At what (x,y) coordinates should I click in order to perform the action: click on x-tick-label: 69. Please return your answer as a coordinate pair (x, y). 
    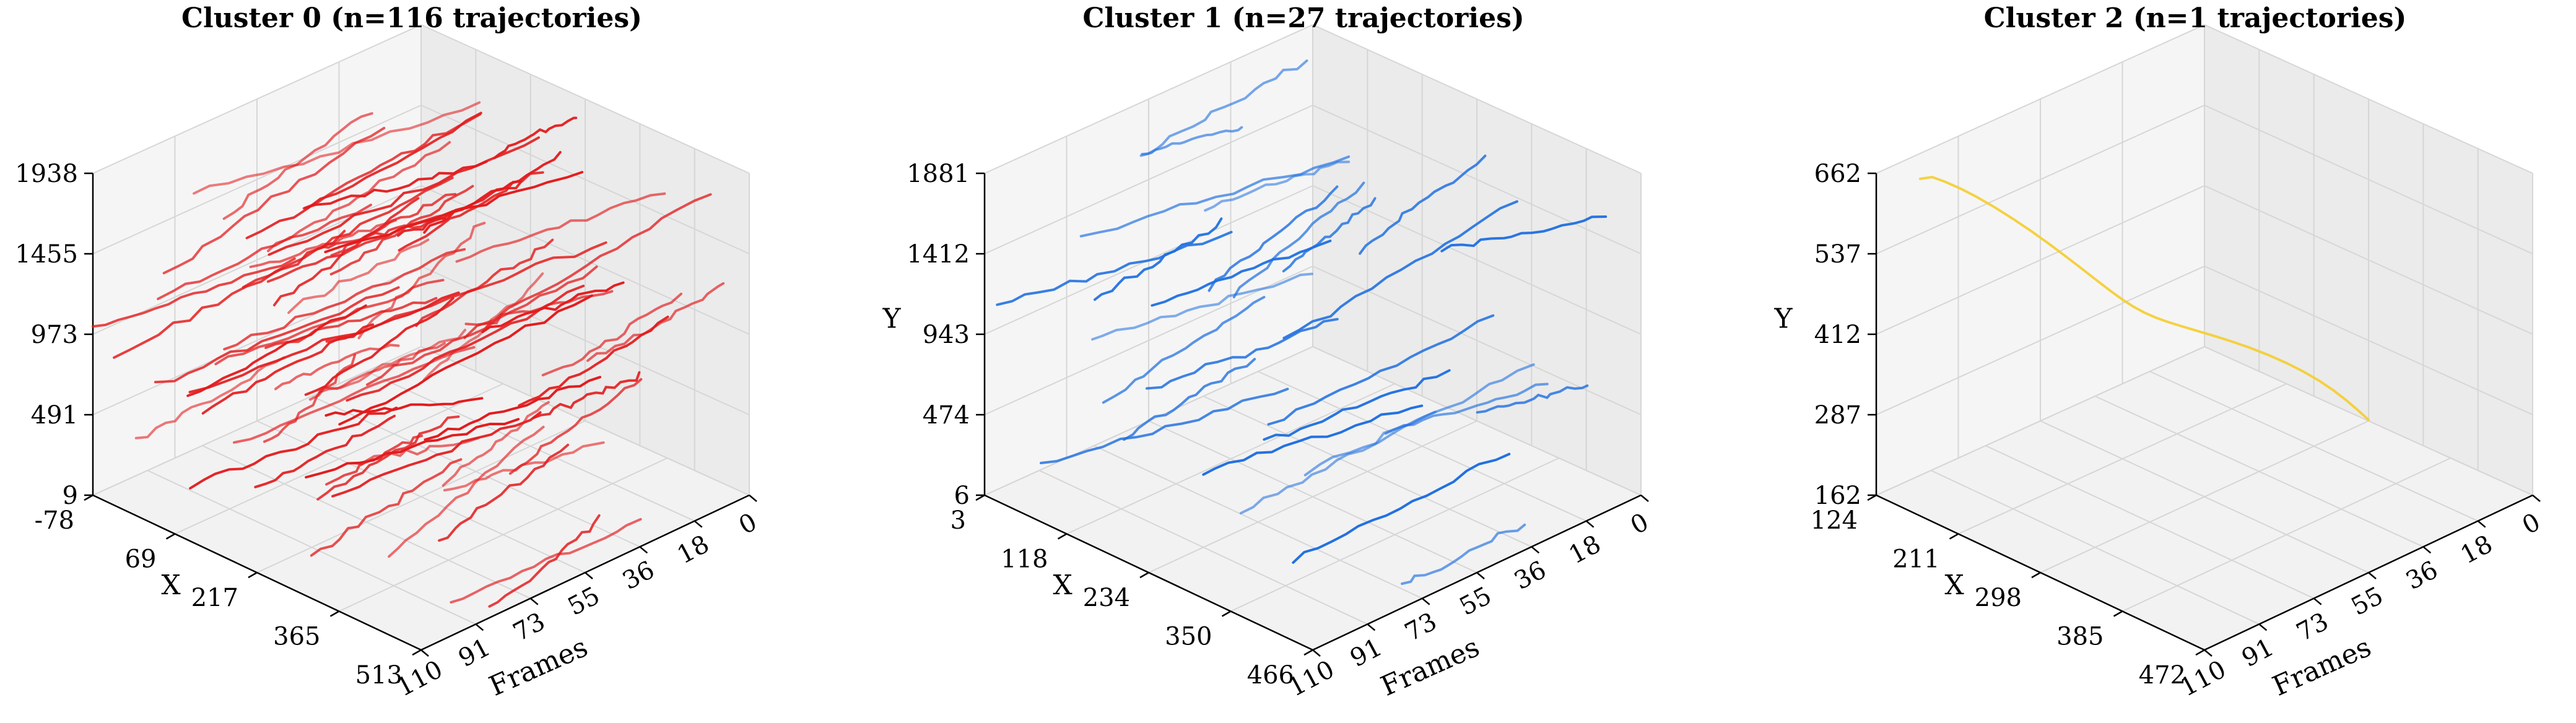
    Looking at the image, I should click on (141, 559).